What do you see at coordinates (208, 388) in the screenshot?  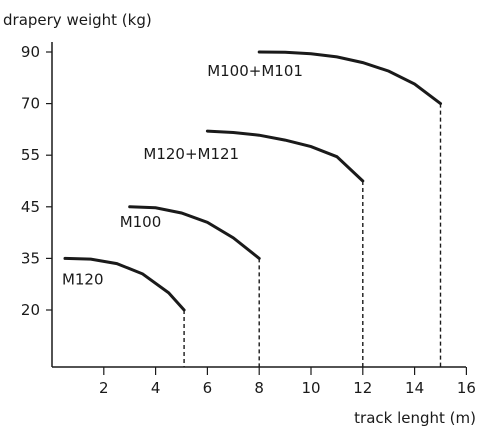 I see `x-tick-label: 6` at bounding box center [208, 388].